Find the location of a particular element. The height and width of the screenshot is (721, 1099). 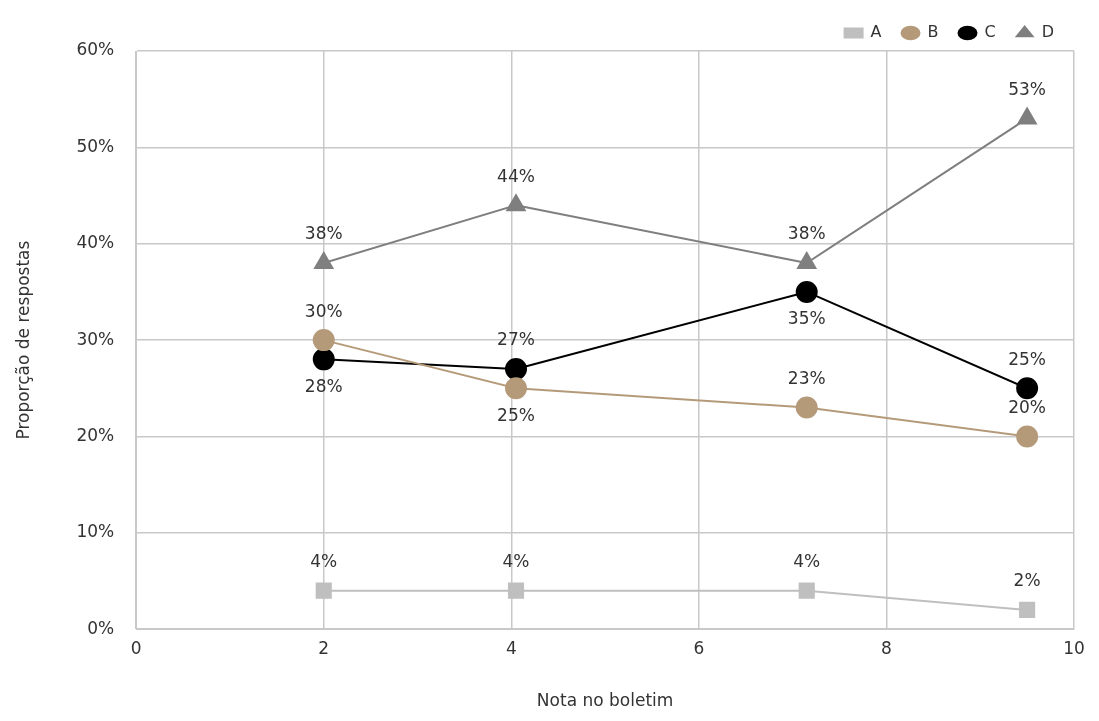

x-tick-label: 10 is located at coordinates (1074, 647).